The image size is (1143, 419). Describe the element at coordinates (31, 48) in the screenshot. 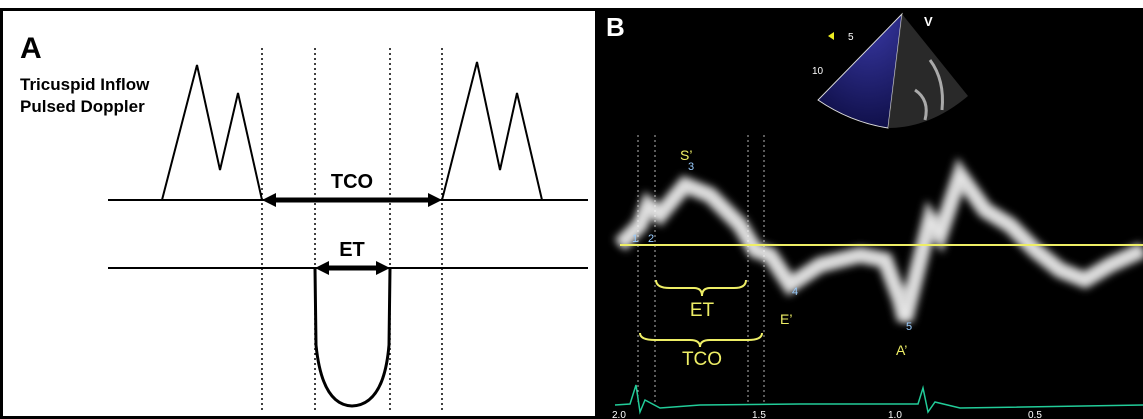

I see `panel-a-label: A` at that location.